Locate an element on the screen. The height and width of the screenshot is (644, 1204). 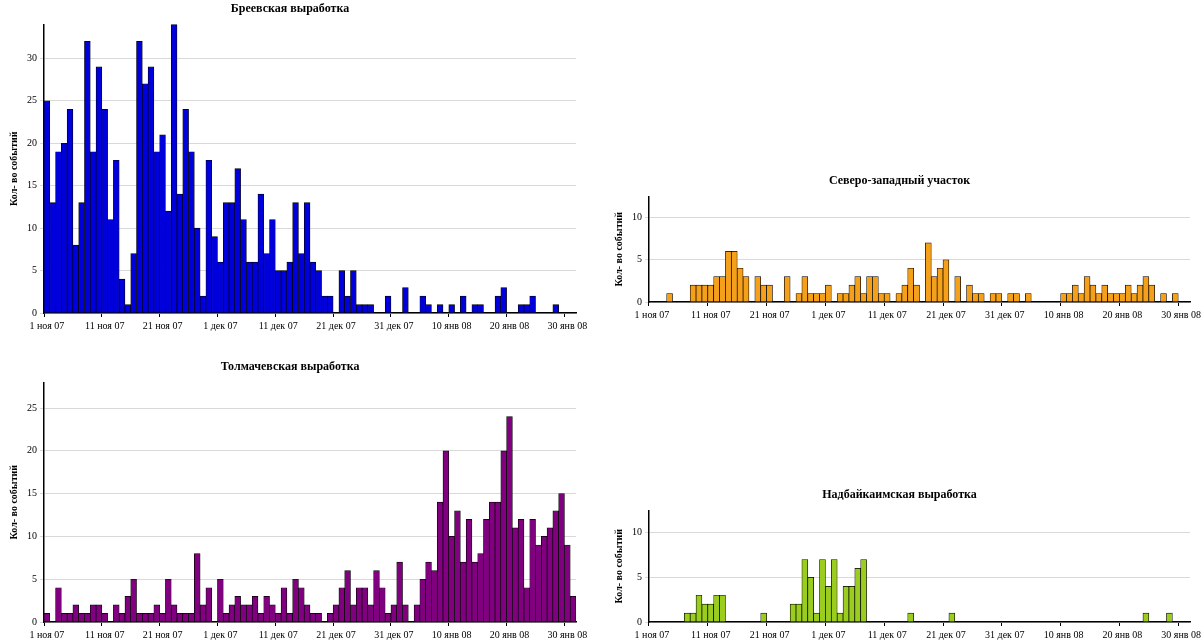
chart-title: Надбайкаимская выработка is located at coordinates (899, 494).